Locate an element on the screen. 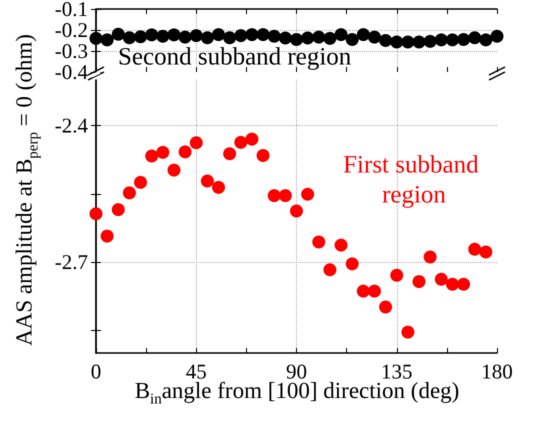  y-tick-label: -2.4 is located at coordinates (71, 126).